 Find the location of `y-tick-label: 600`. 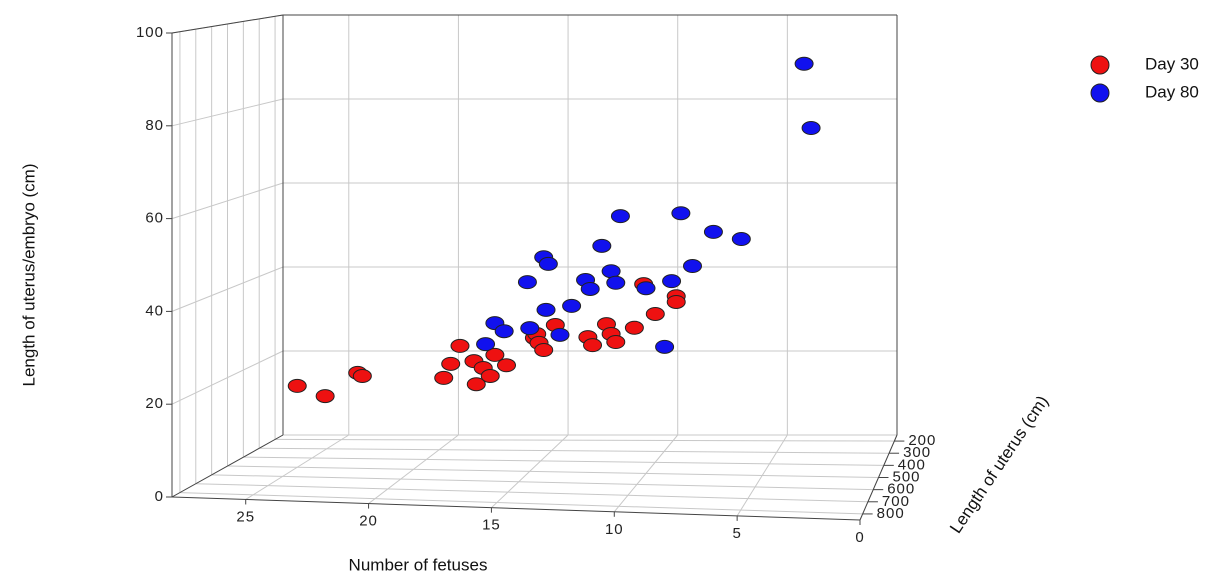

y-tick-label: 600 is located at coordinates (901, 489).